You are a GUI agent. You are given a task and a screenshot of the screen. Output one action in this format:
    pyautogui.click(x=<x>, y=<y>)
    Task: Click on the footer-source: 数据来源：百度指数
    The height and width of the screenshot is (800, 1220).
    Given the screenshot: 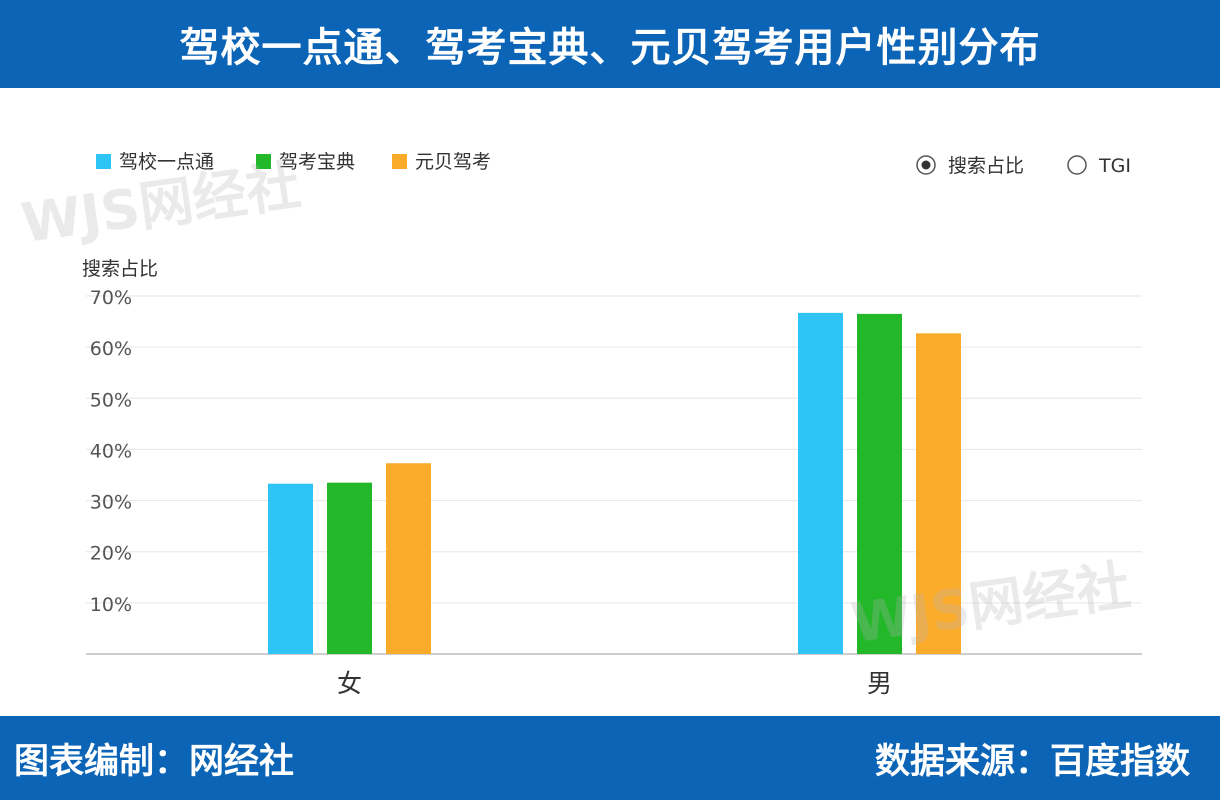 What is the action you would take?
    pyautogui.click(x=1032, y=761)
    